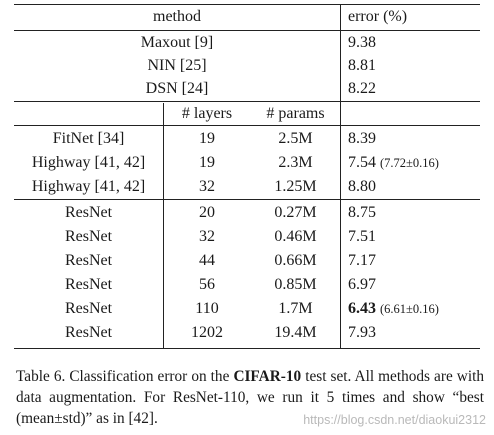 This screenshot has height=435, width=494. What do you see at coordinates (295, 284) in the screenshot?
I see `row-params: 0.85M` at bounding box center [295, 284].